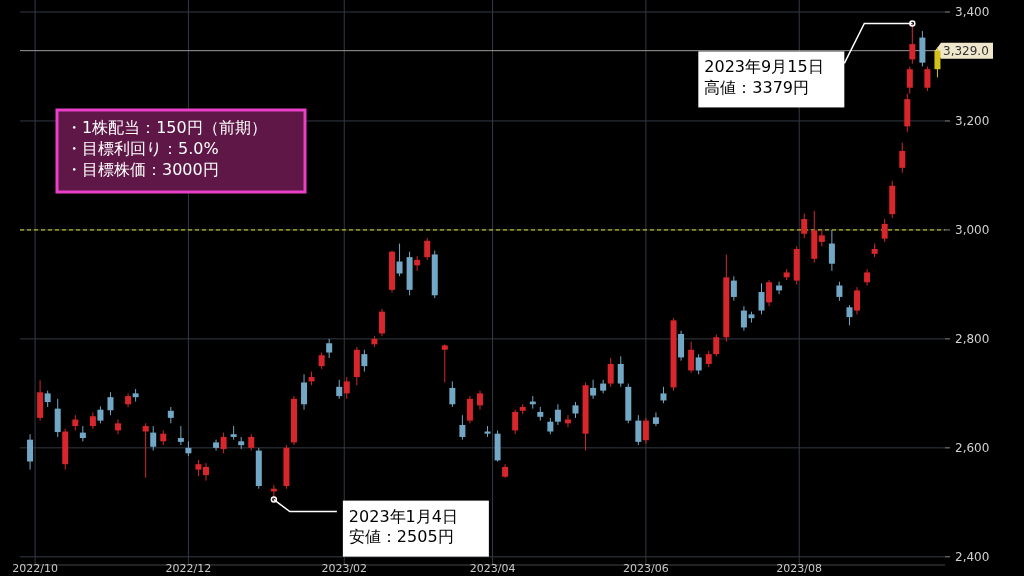 The width and height of the screenshot is (1024, 576). What do you see at coordinates (972, 557) in the screenshot?
I see `y-tick-label: 2,400` at bounding box center [972, 557].